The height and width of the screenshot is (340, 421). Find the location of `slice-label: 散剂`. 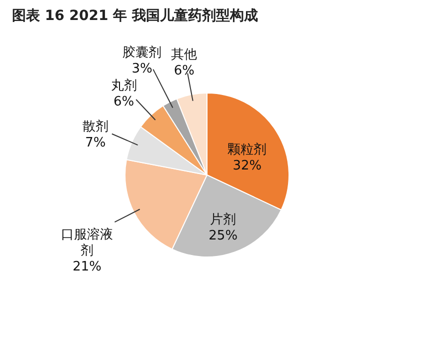

slice-label: 散剂 is located at coordinates (95, 126).